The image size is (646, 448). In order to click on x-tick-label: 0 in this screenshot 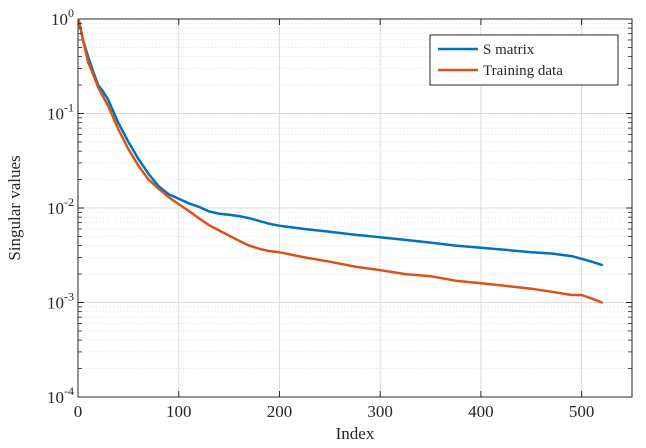, I will do `click(78, 411)`.